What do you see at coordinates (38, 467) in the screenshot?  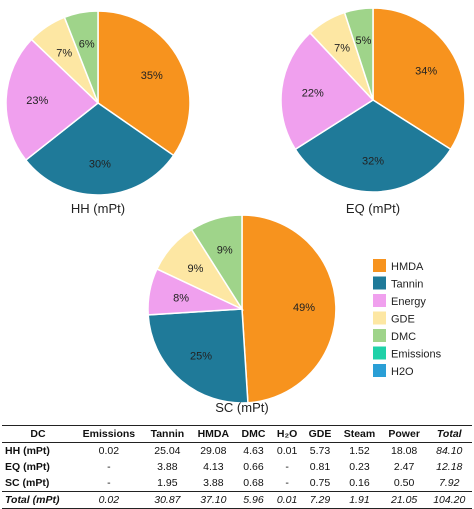 I see `table-row-label: EQ (mPt)` at bounding box center [38, 467].